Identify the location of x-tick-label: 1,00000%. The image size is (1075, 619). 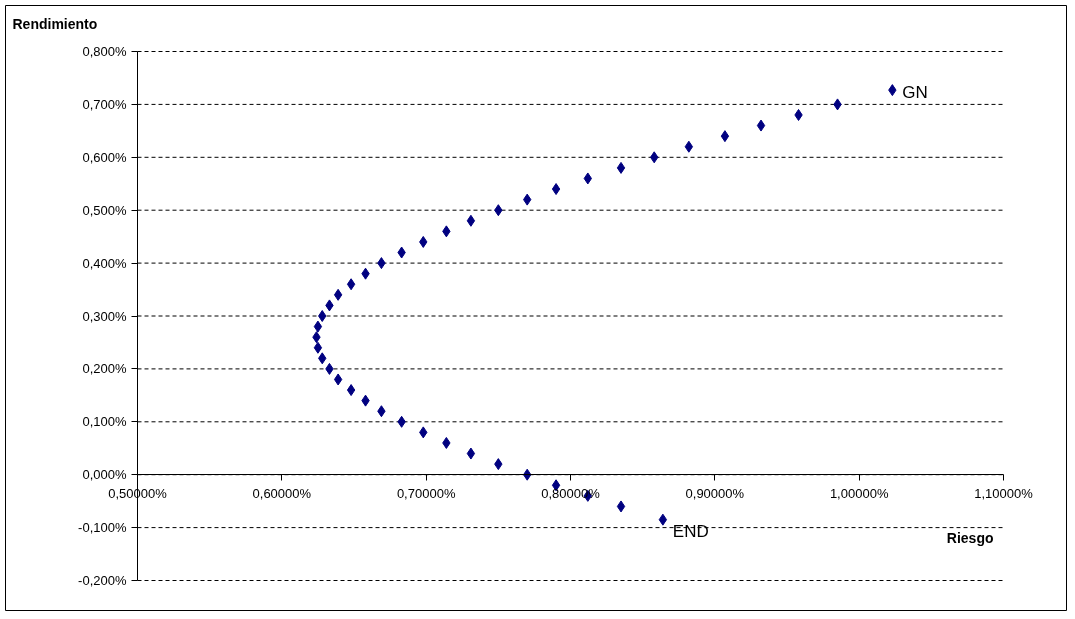
(859, 493).